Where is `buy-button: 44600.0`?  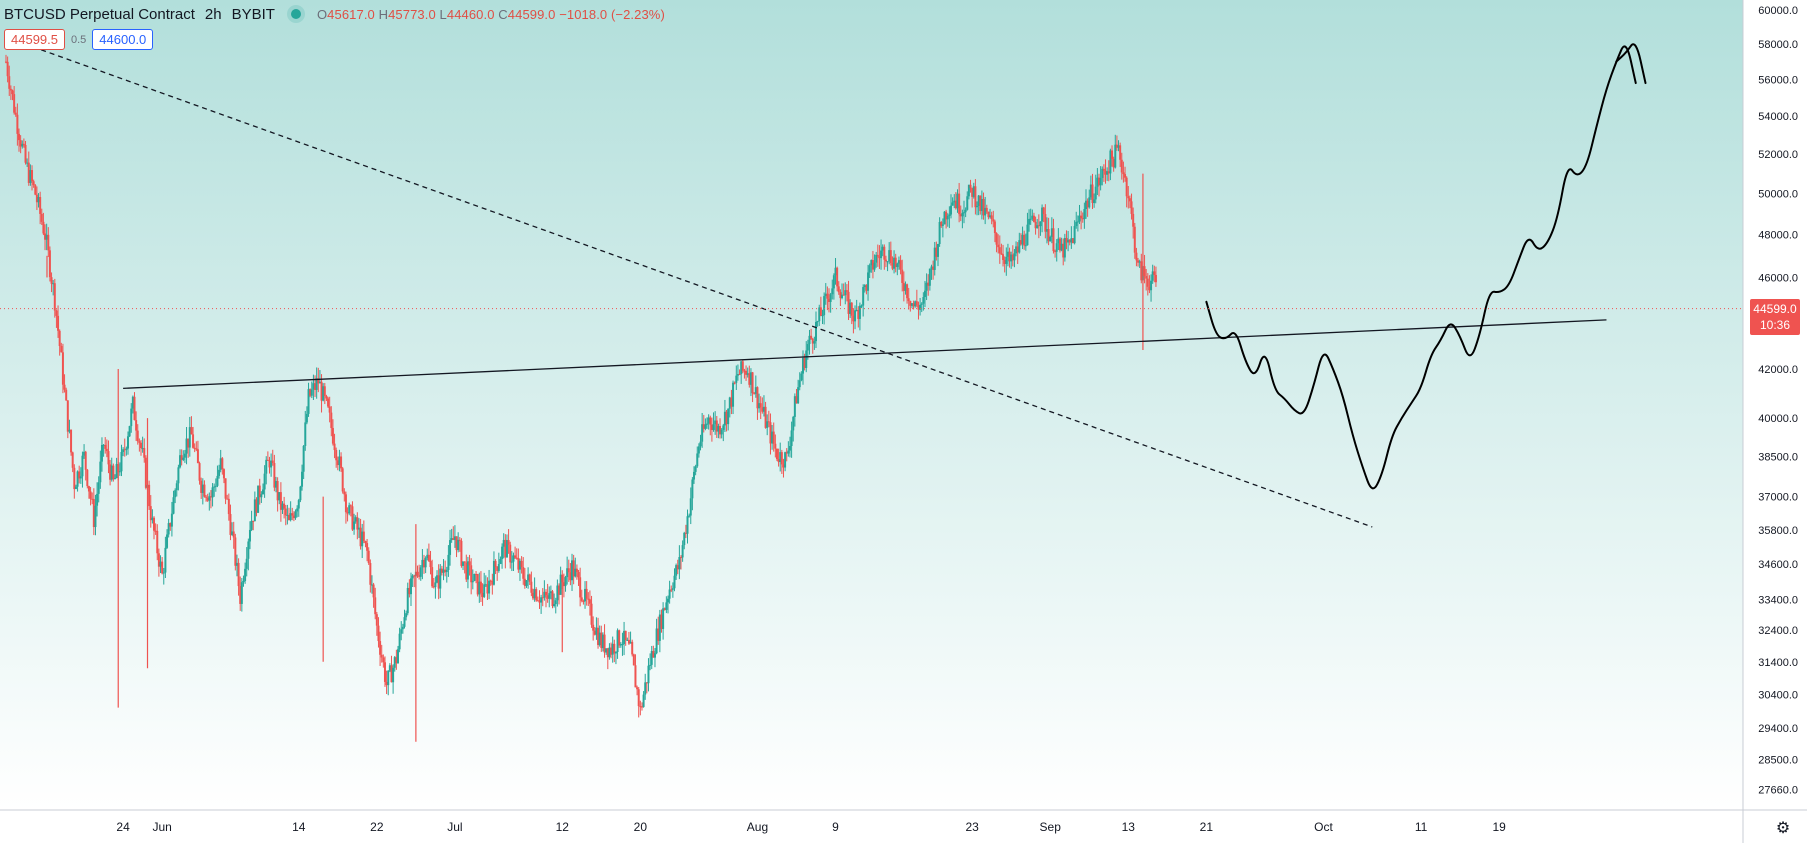
buy-button: 44600.0 is located at coordinates (123, 39).